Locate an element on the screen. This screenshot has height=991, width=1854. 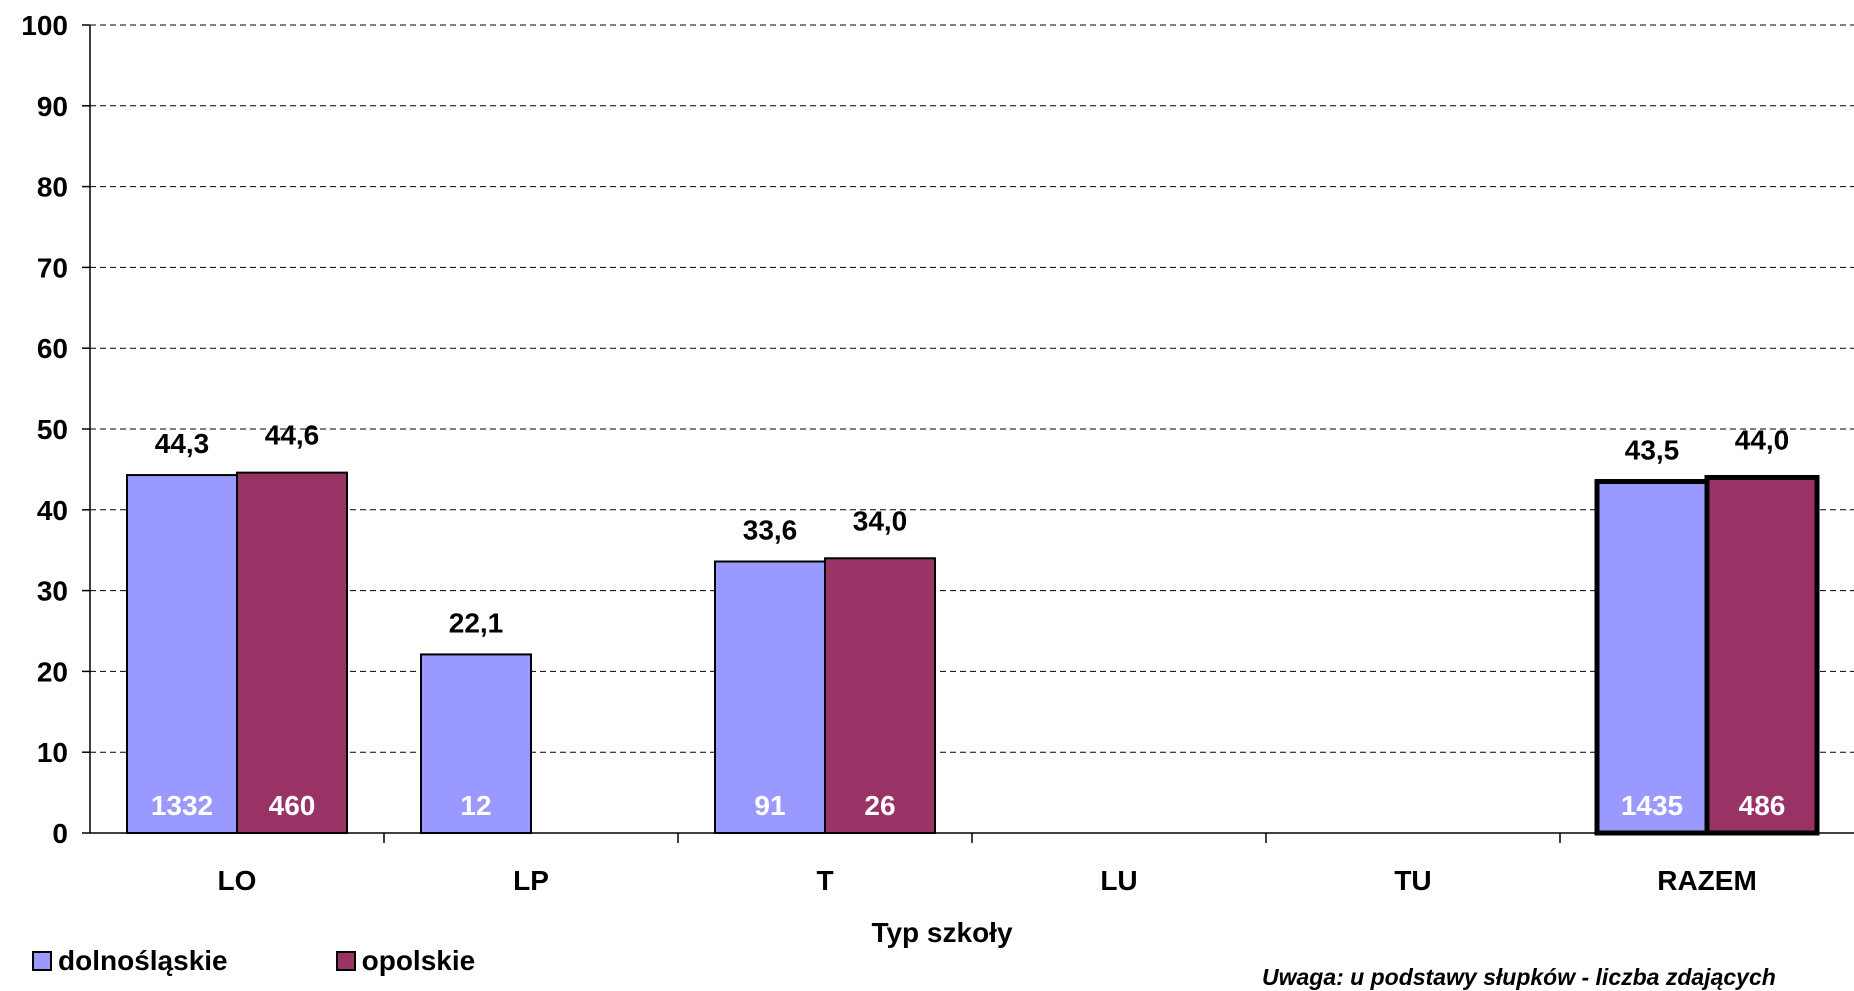
data-label: 34,0 is located at coordinates (880, 520).